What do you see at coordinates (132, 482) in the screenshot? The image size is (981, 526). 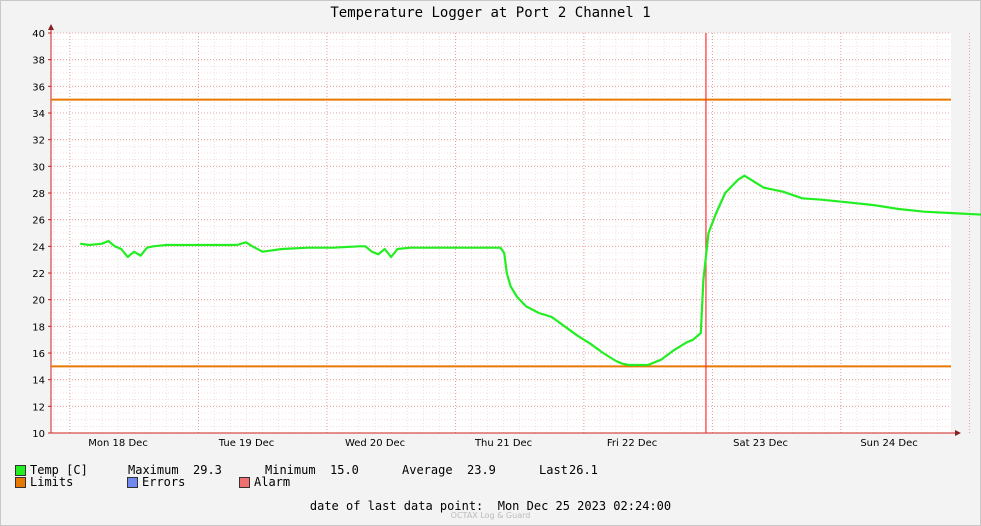 I see `errors-swatch` at bounding box center [132, 482].